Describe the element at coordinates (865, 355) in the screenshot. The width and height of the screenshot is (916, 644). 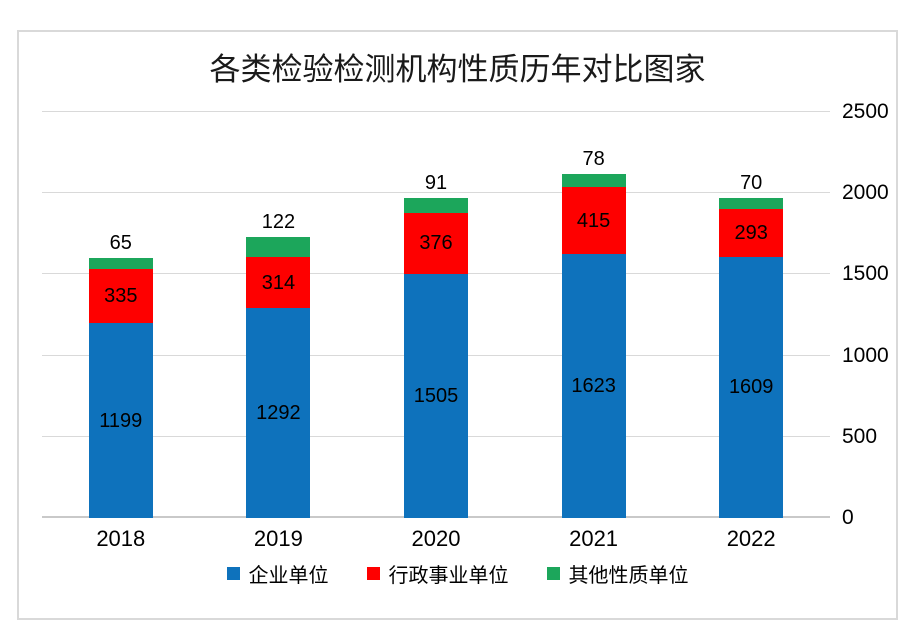
I see `y-axis-tick-label: 1000` at that location.